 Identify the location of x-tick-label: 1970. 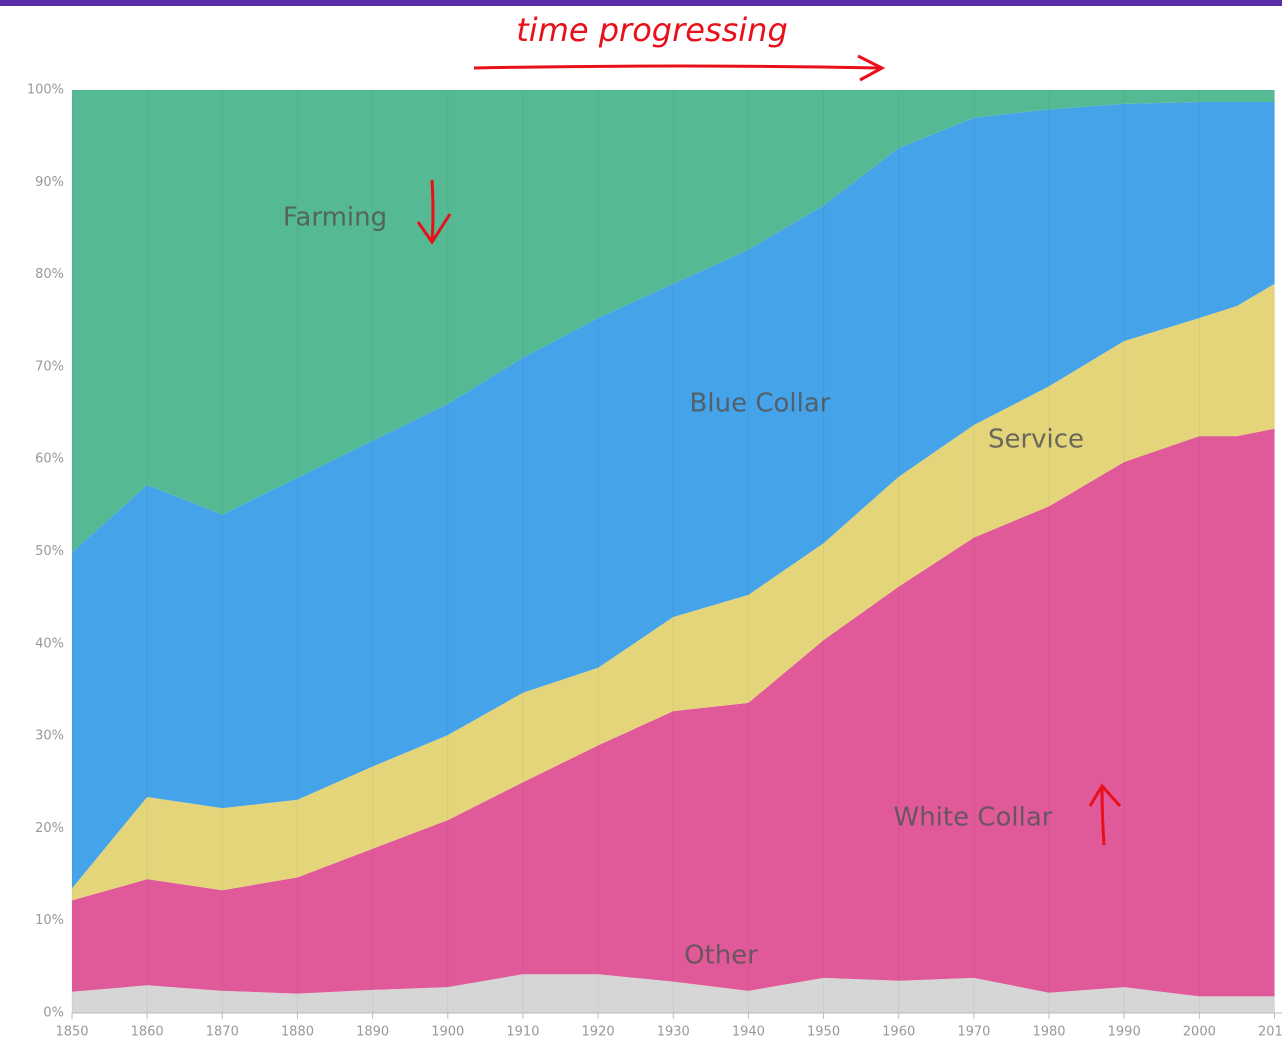
(973, 1032).